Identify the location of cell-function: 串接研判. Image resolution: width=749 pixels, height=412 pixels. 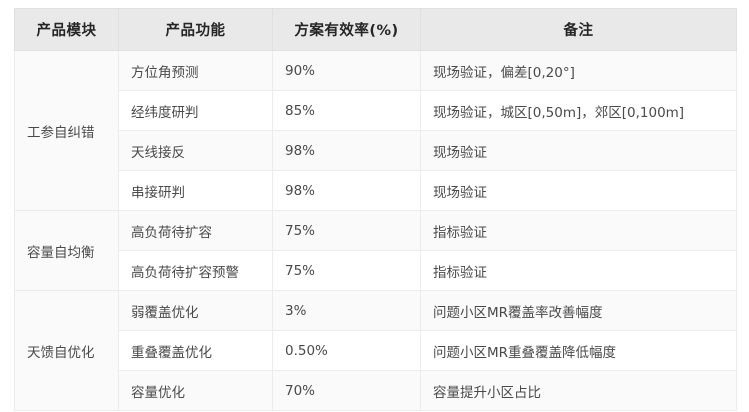
(195, 190).